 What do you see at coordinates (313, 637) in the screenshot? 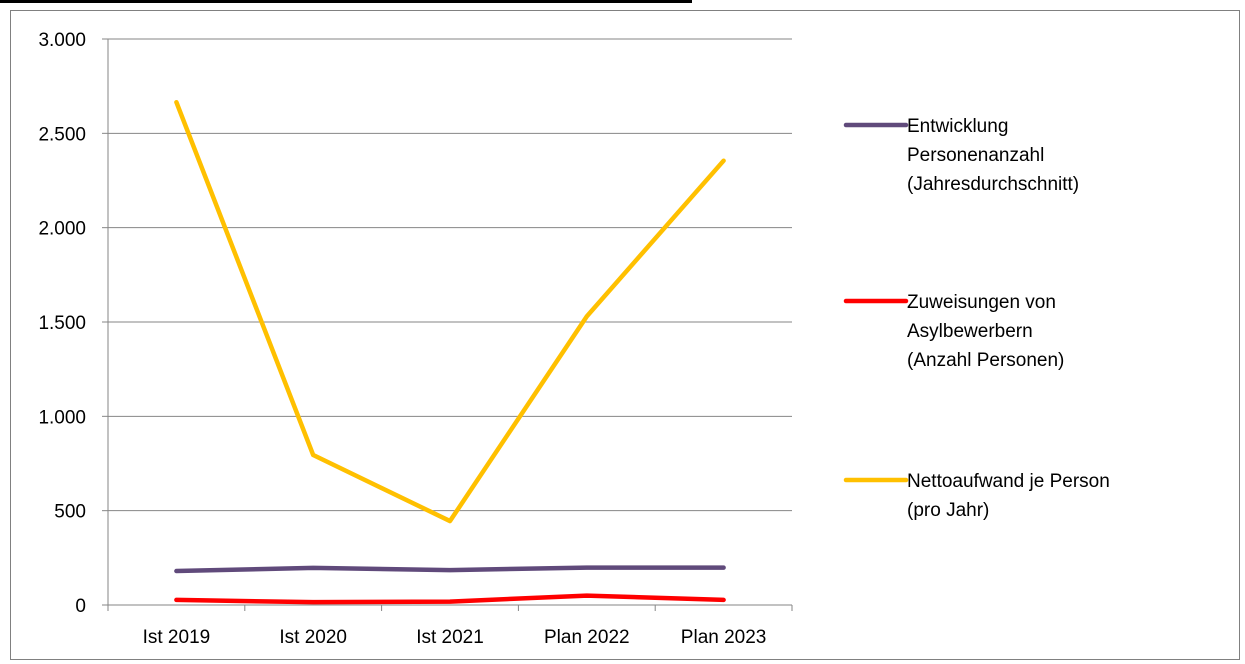
I see `x-tick-label: Ist 2020` at bounding box center [313, 637].